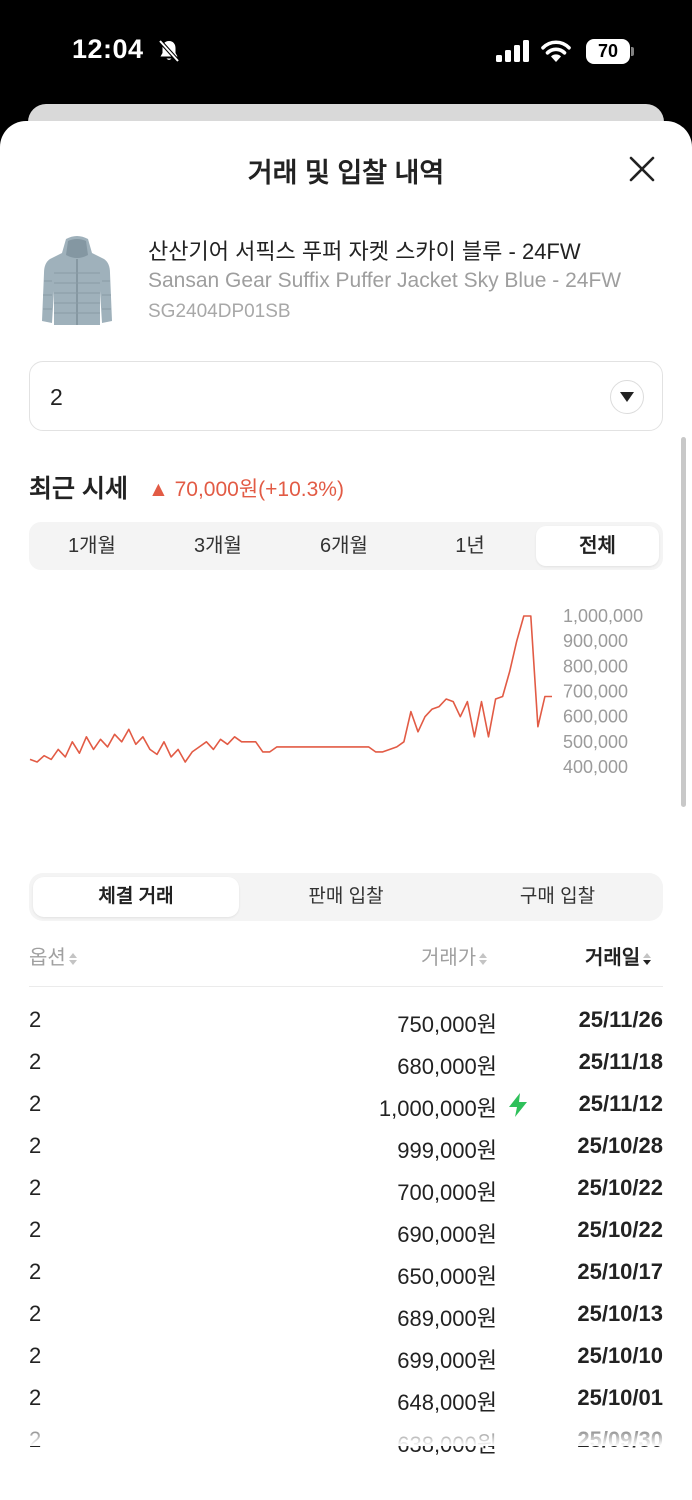 The image size is (692, 1500). Describe the element at coordinates (346, 1232) in the screenshot. I see `table-row: 2 690,000원 25/10/22` at that location.